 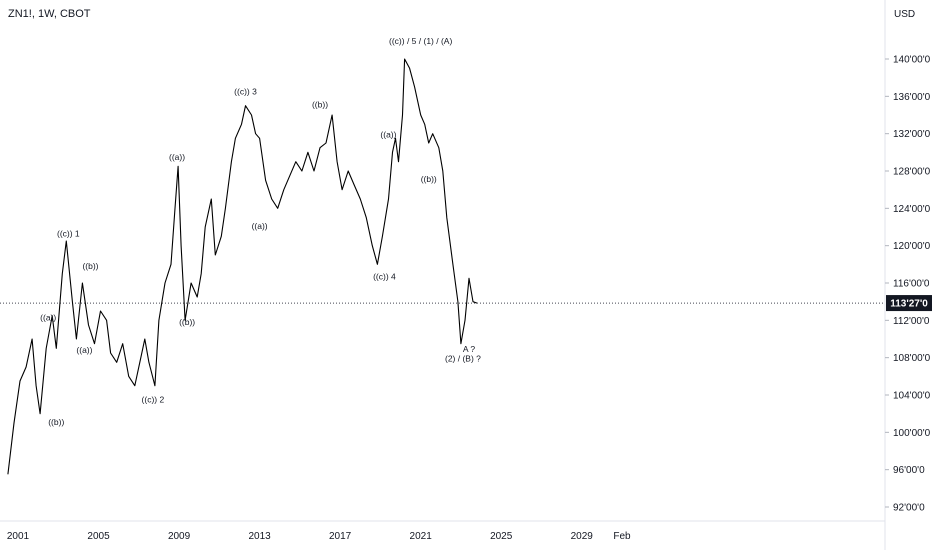 What do you see at coordinates (340, 536) in the screenshot?
I see `x-tick-label: 2017` at bounding box center [340, 536].